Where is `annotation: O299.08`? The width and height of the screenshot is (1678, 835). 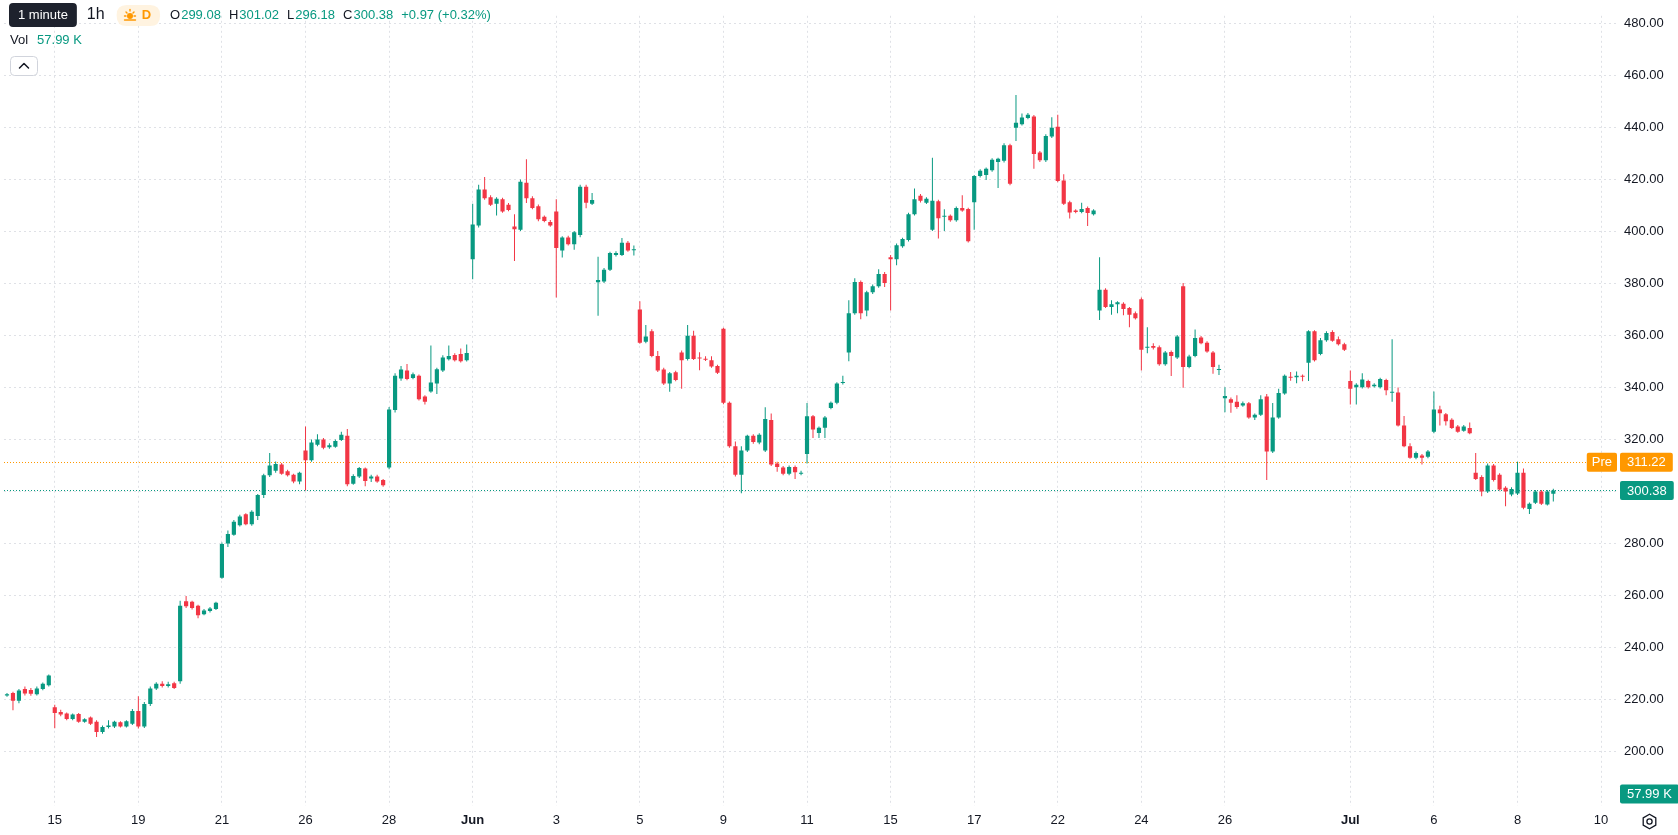
annotation: O299.08 is located at coordinates (195, 14).